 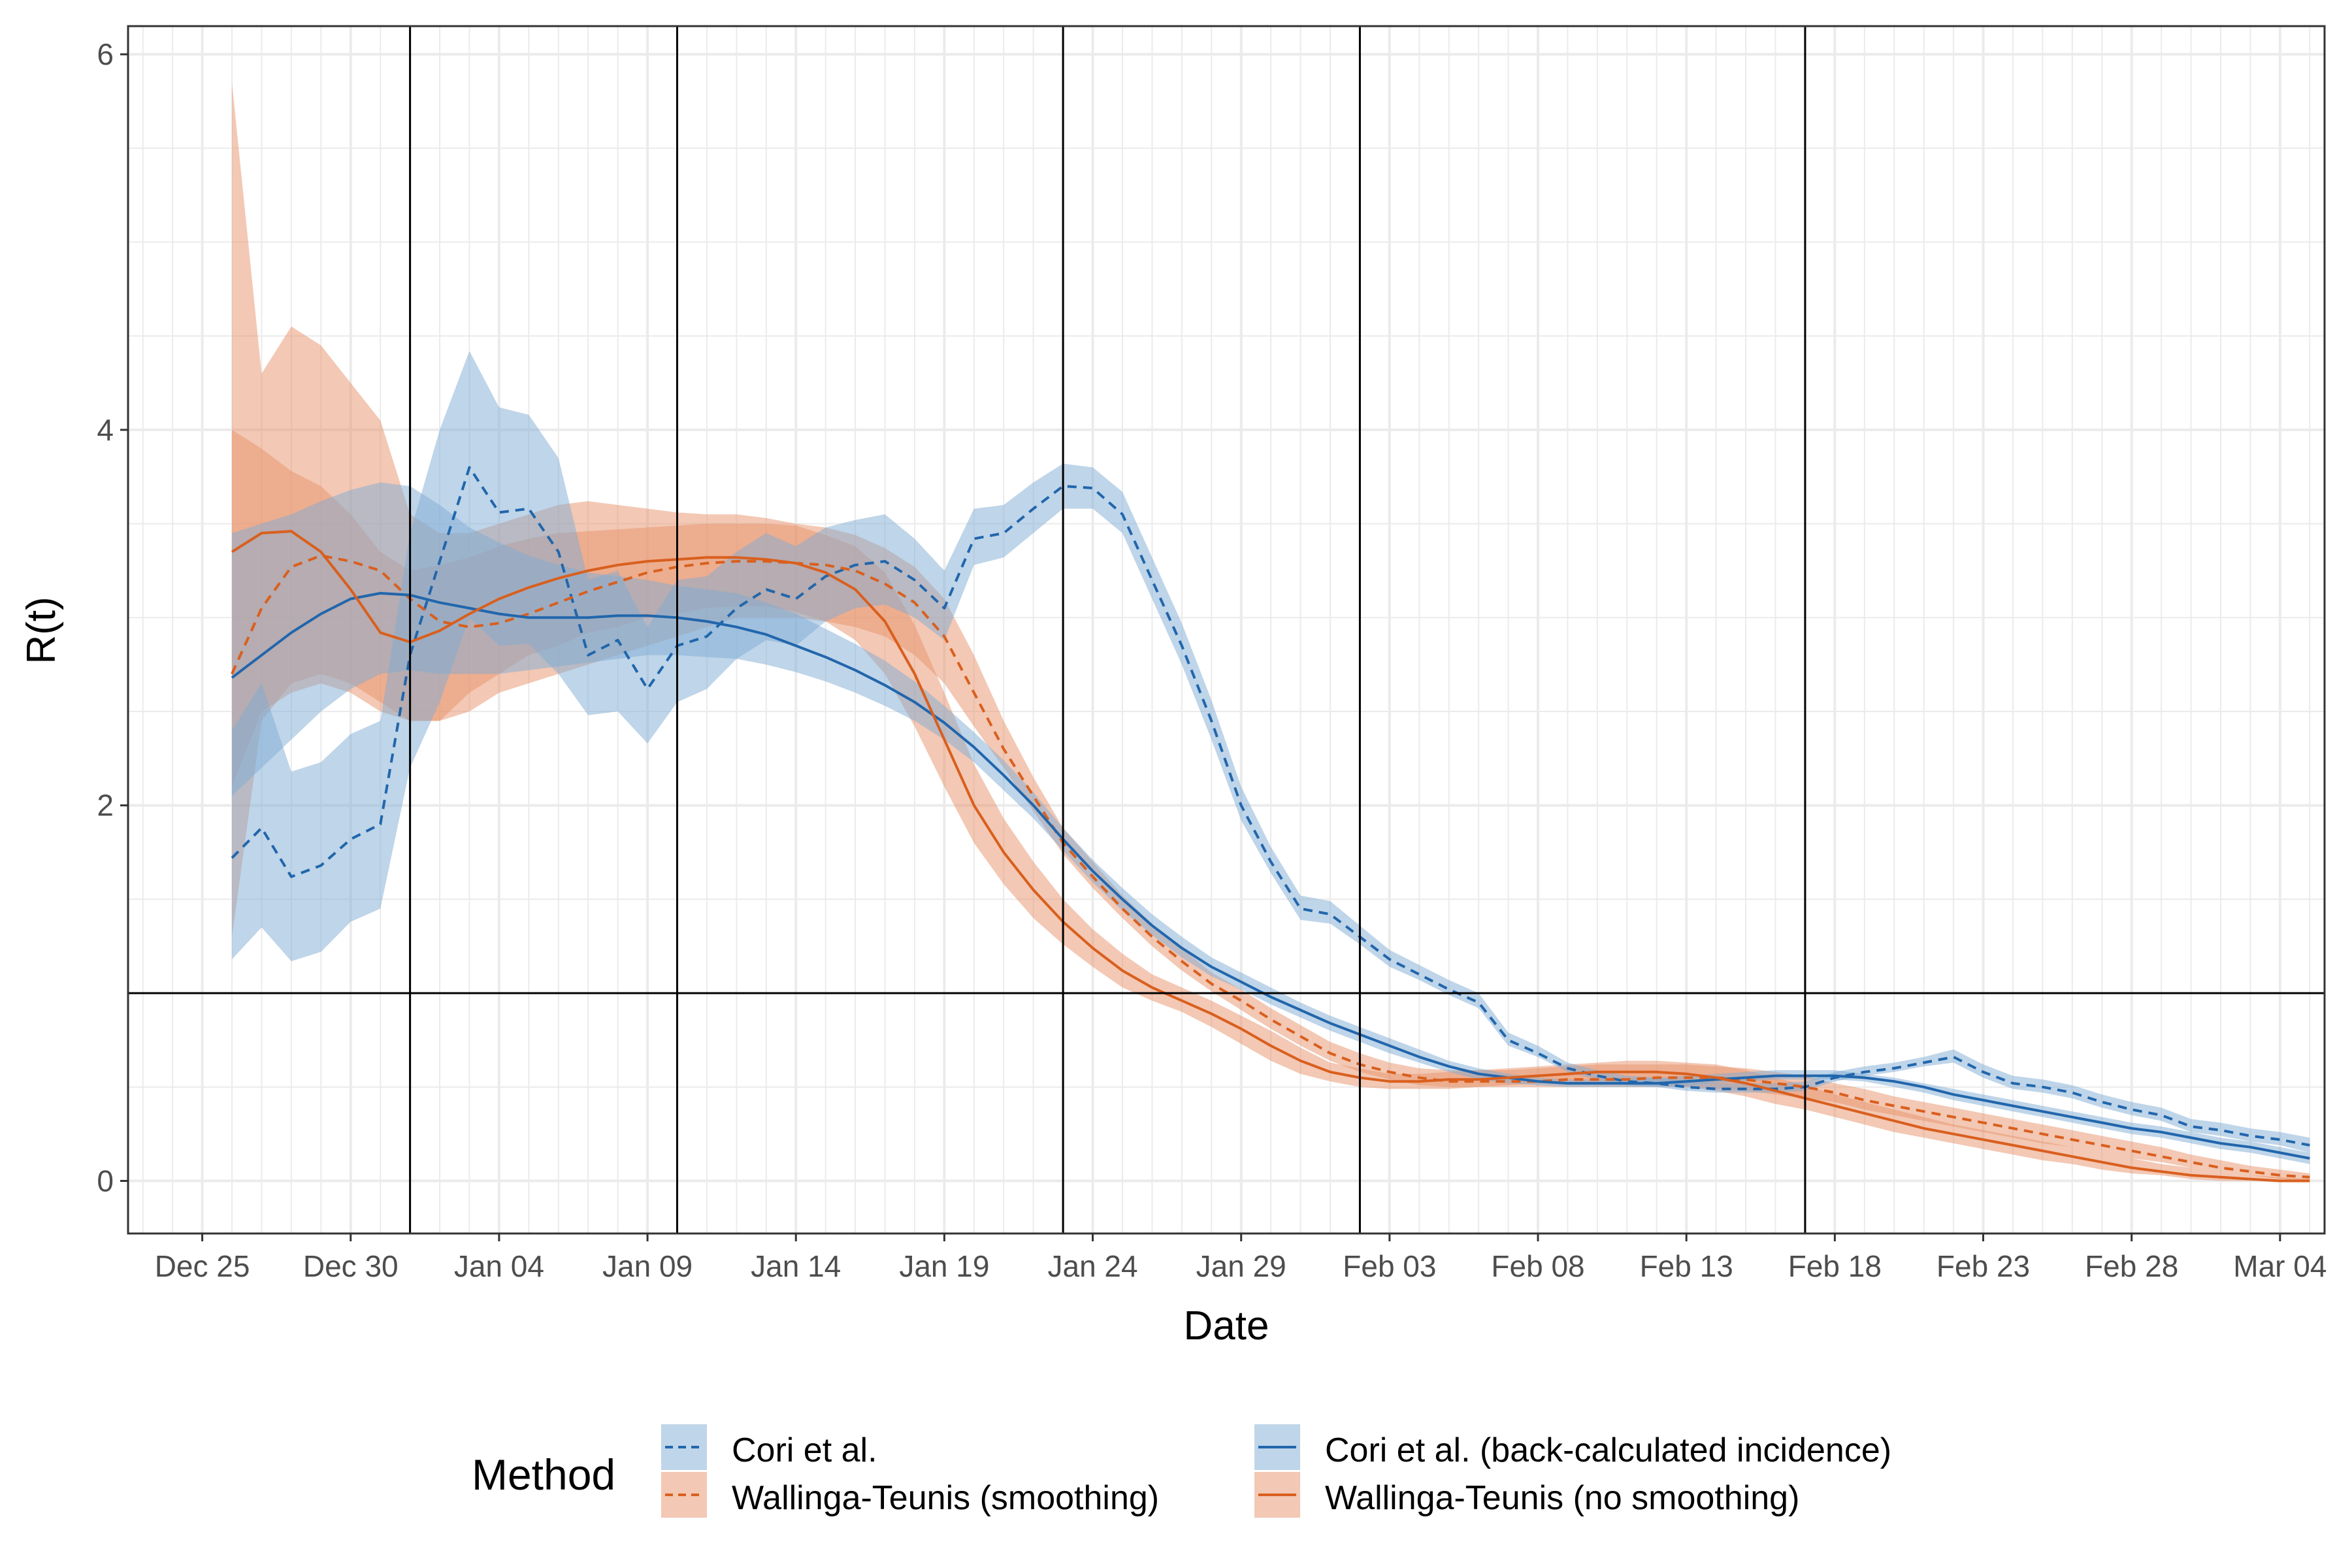 I want to click on y-axis-title: R(t), so click(x=41, y=630).